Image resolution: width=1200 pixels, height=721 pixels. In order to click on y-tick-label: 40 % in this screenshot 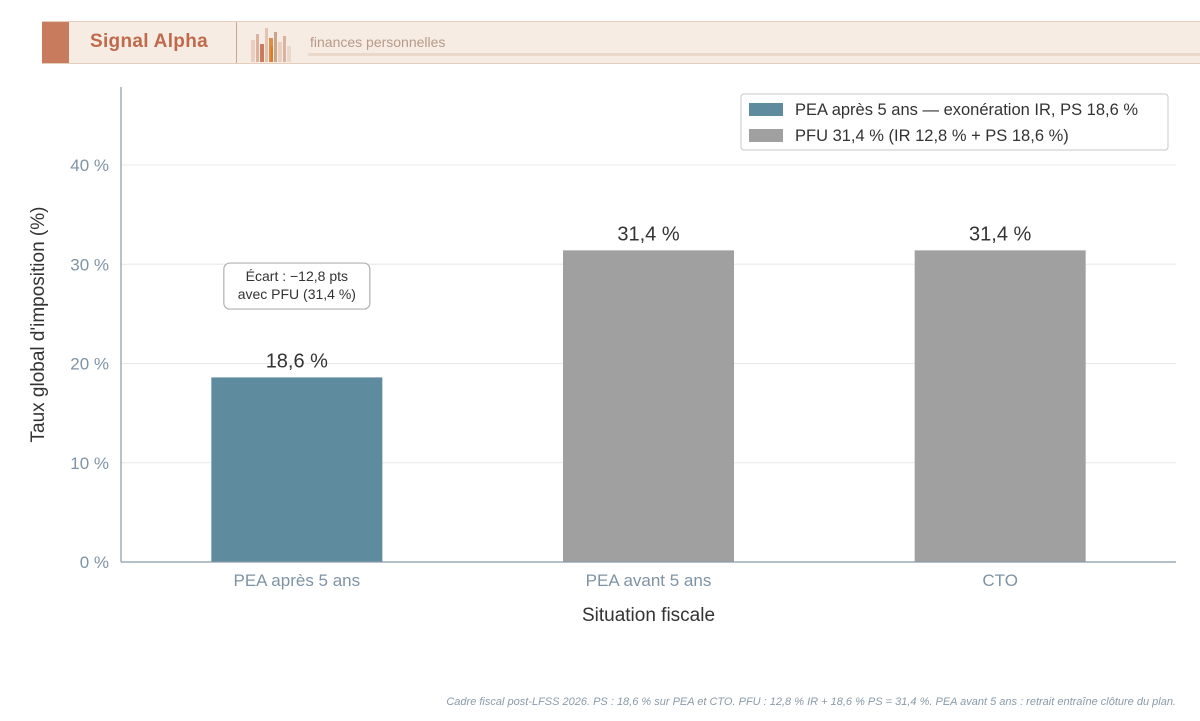, I will do `click(89, 165)`.